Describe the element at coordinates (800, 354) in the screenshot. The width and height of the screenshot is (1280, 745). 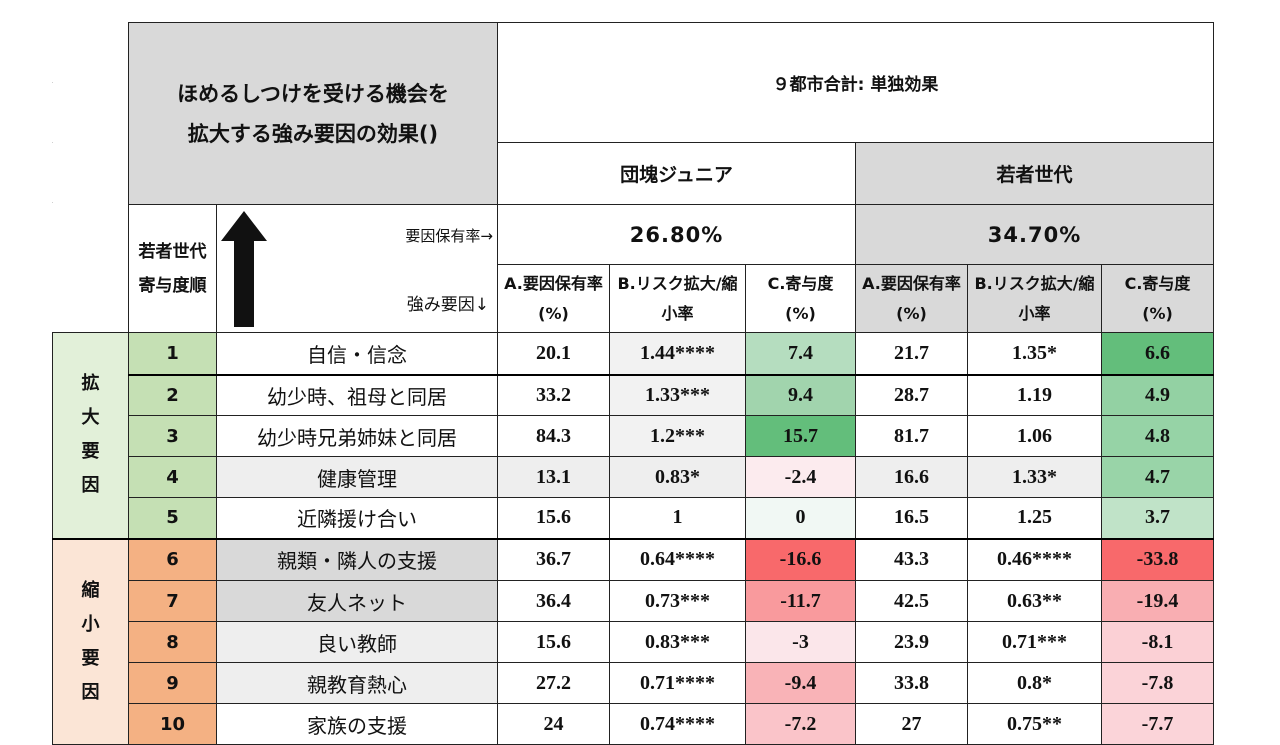
I see `gen1-contribution: 7.4` at that location.